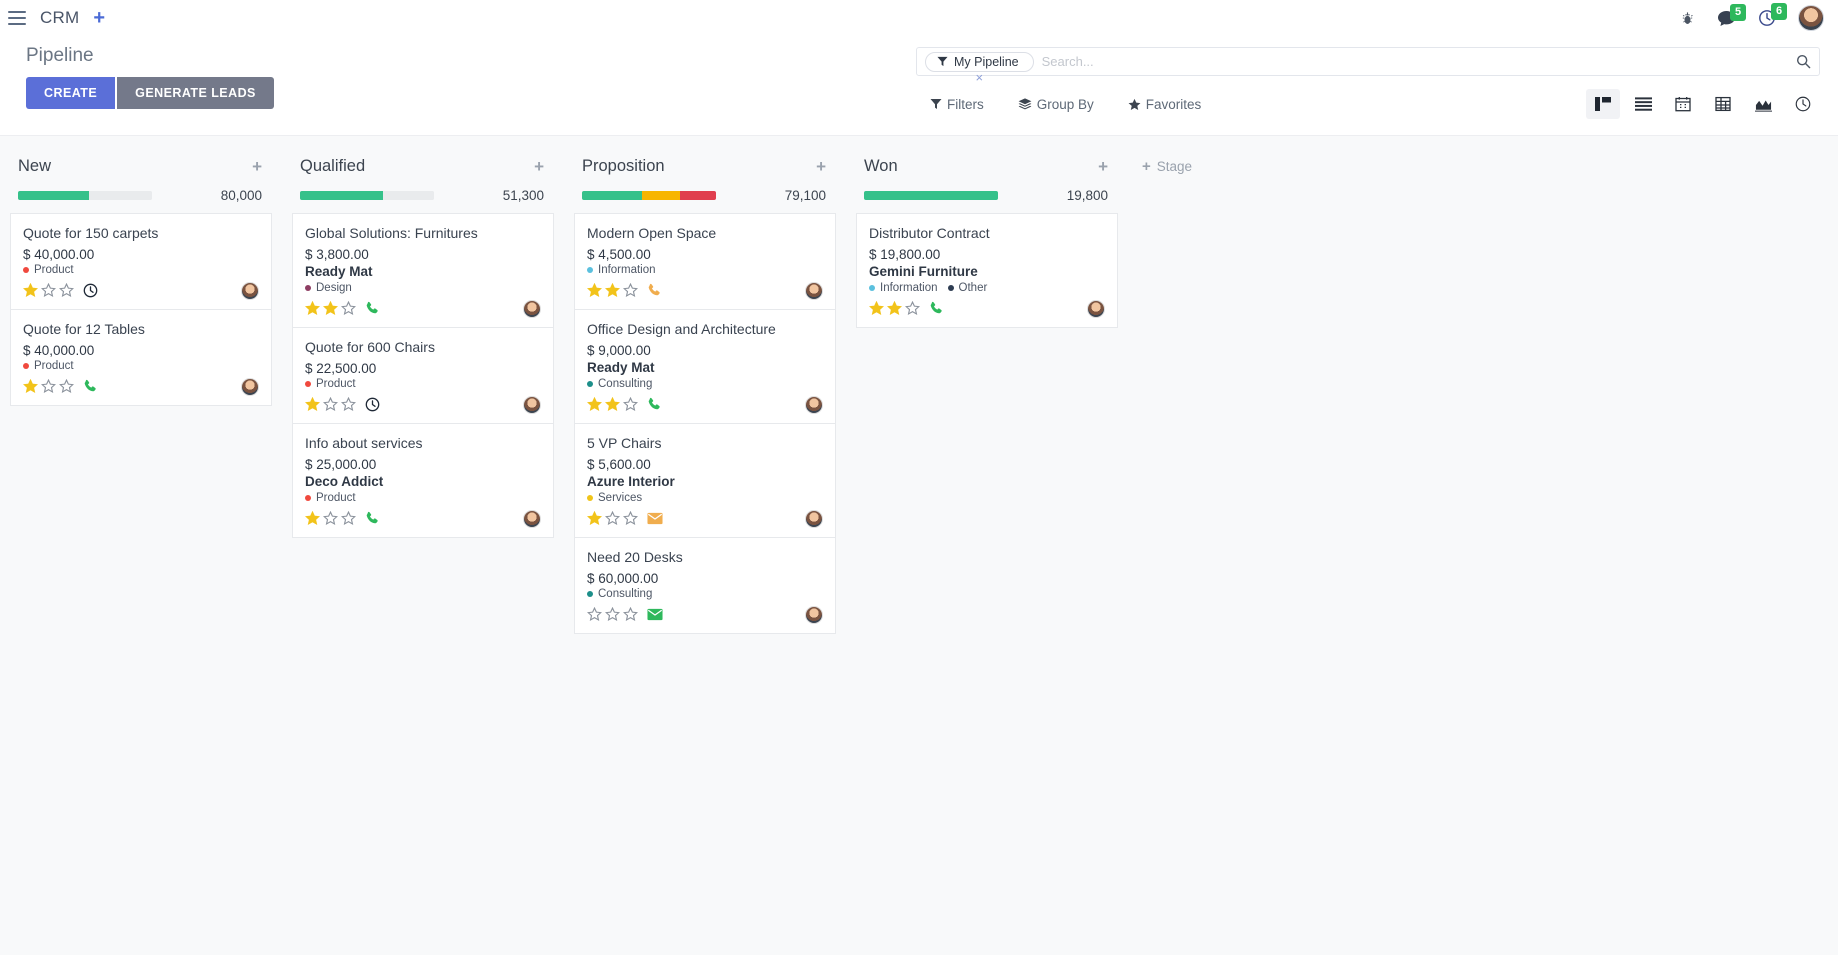 Image resolution: width=1838 pixels, height=955 pixels. Describe the element at coordinates (71, 93) in the screenshot. I see `create-button: CREATE` at that location.